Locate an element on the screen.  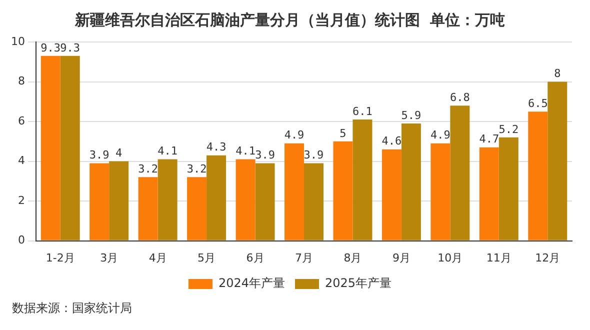
data-label: 4 is located at coordinates (119, 153).